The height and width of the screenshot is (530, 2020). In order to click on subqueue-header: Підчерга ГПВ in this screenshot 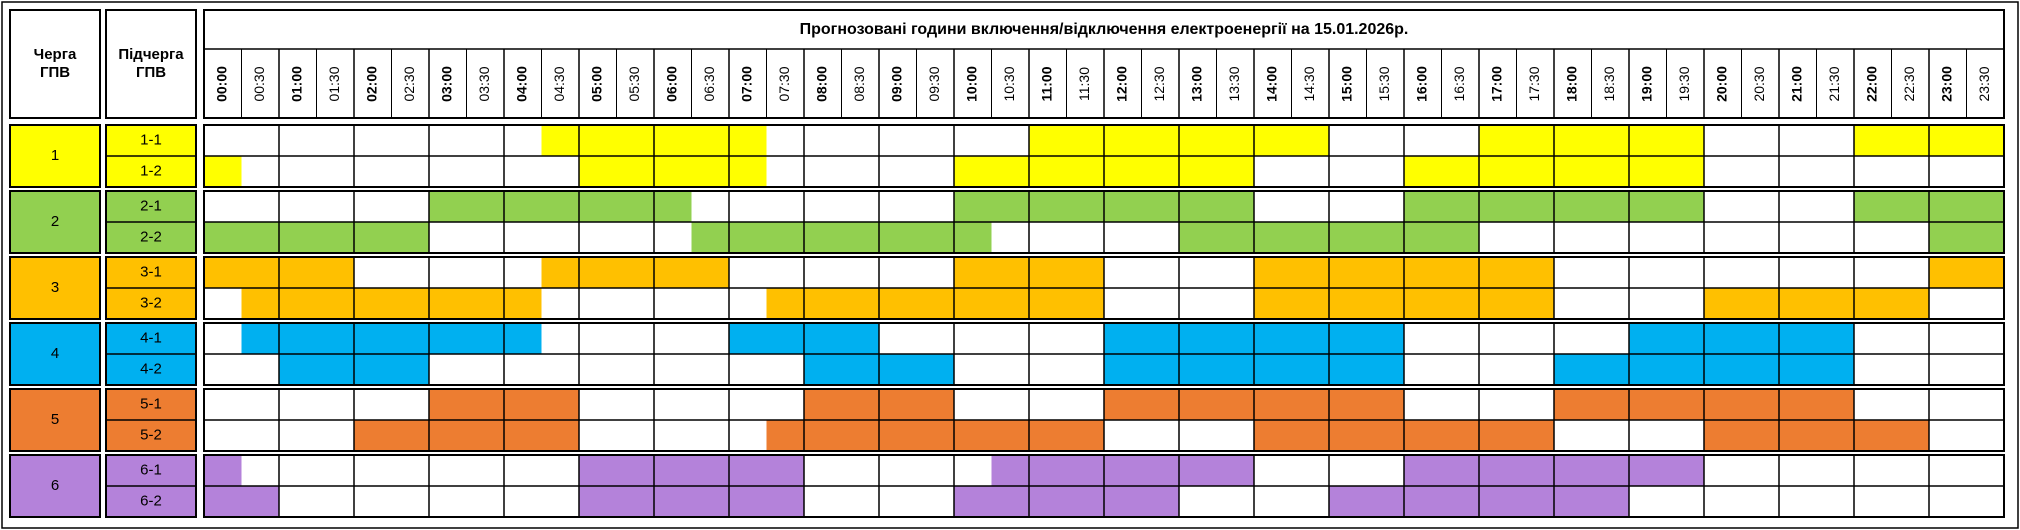, I will do `click(151, 63)`.